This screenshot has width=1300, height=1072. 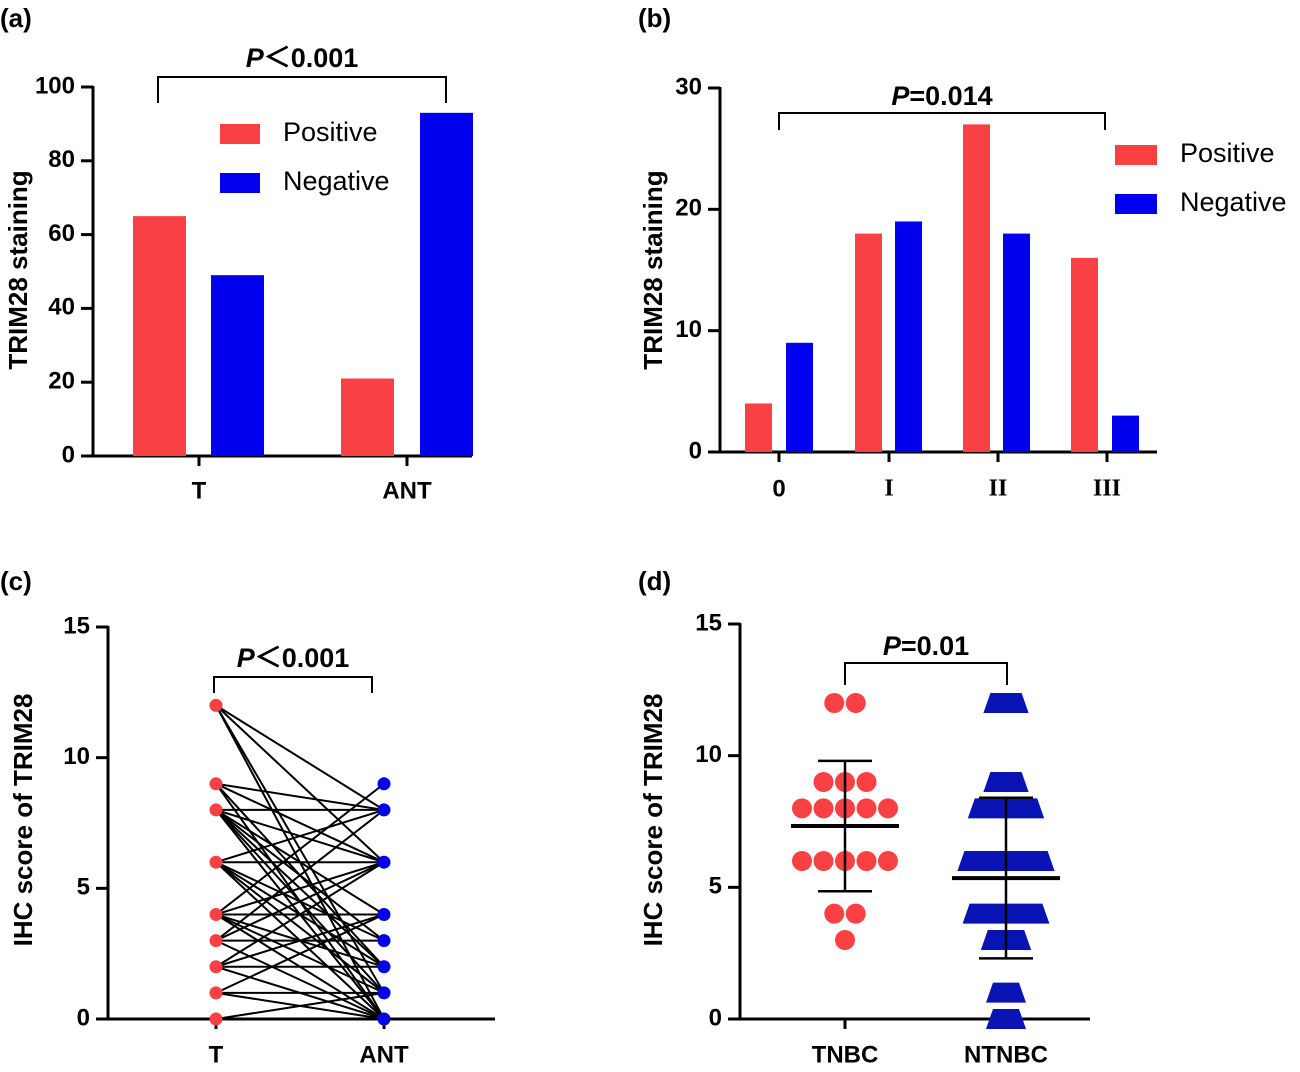 I want to click on p-value-label: P=0.014, so click(x=941, y=96).